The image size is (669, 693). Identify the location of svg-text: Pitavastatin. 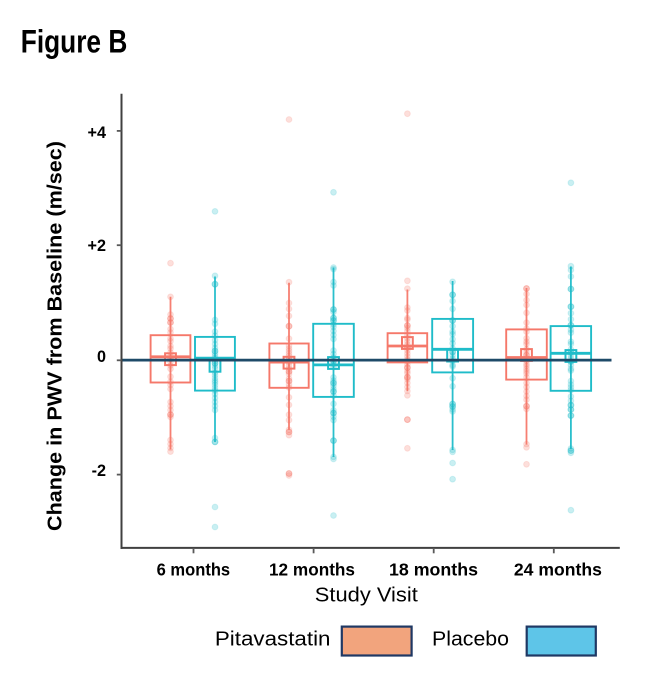
(273, 639).